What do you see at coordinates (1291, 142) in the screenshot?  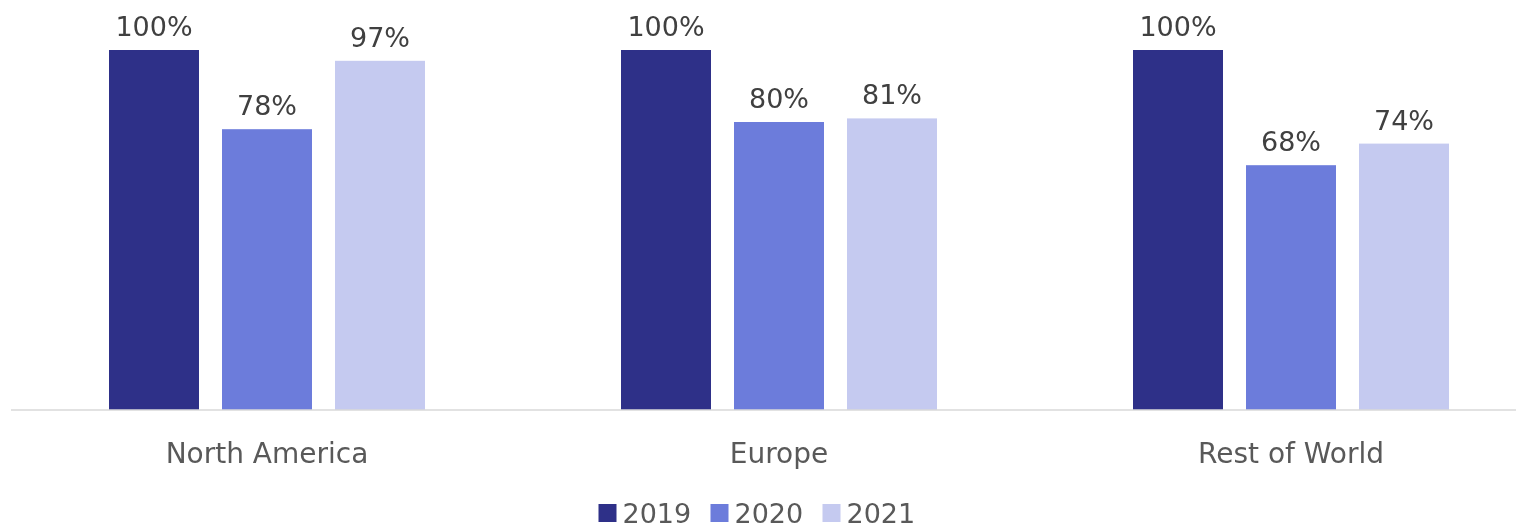 I see `data-label: 68%` at bounding box center [1291, 142].